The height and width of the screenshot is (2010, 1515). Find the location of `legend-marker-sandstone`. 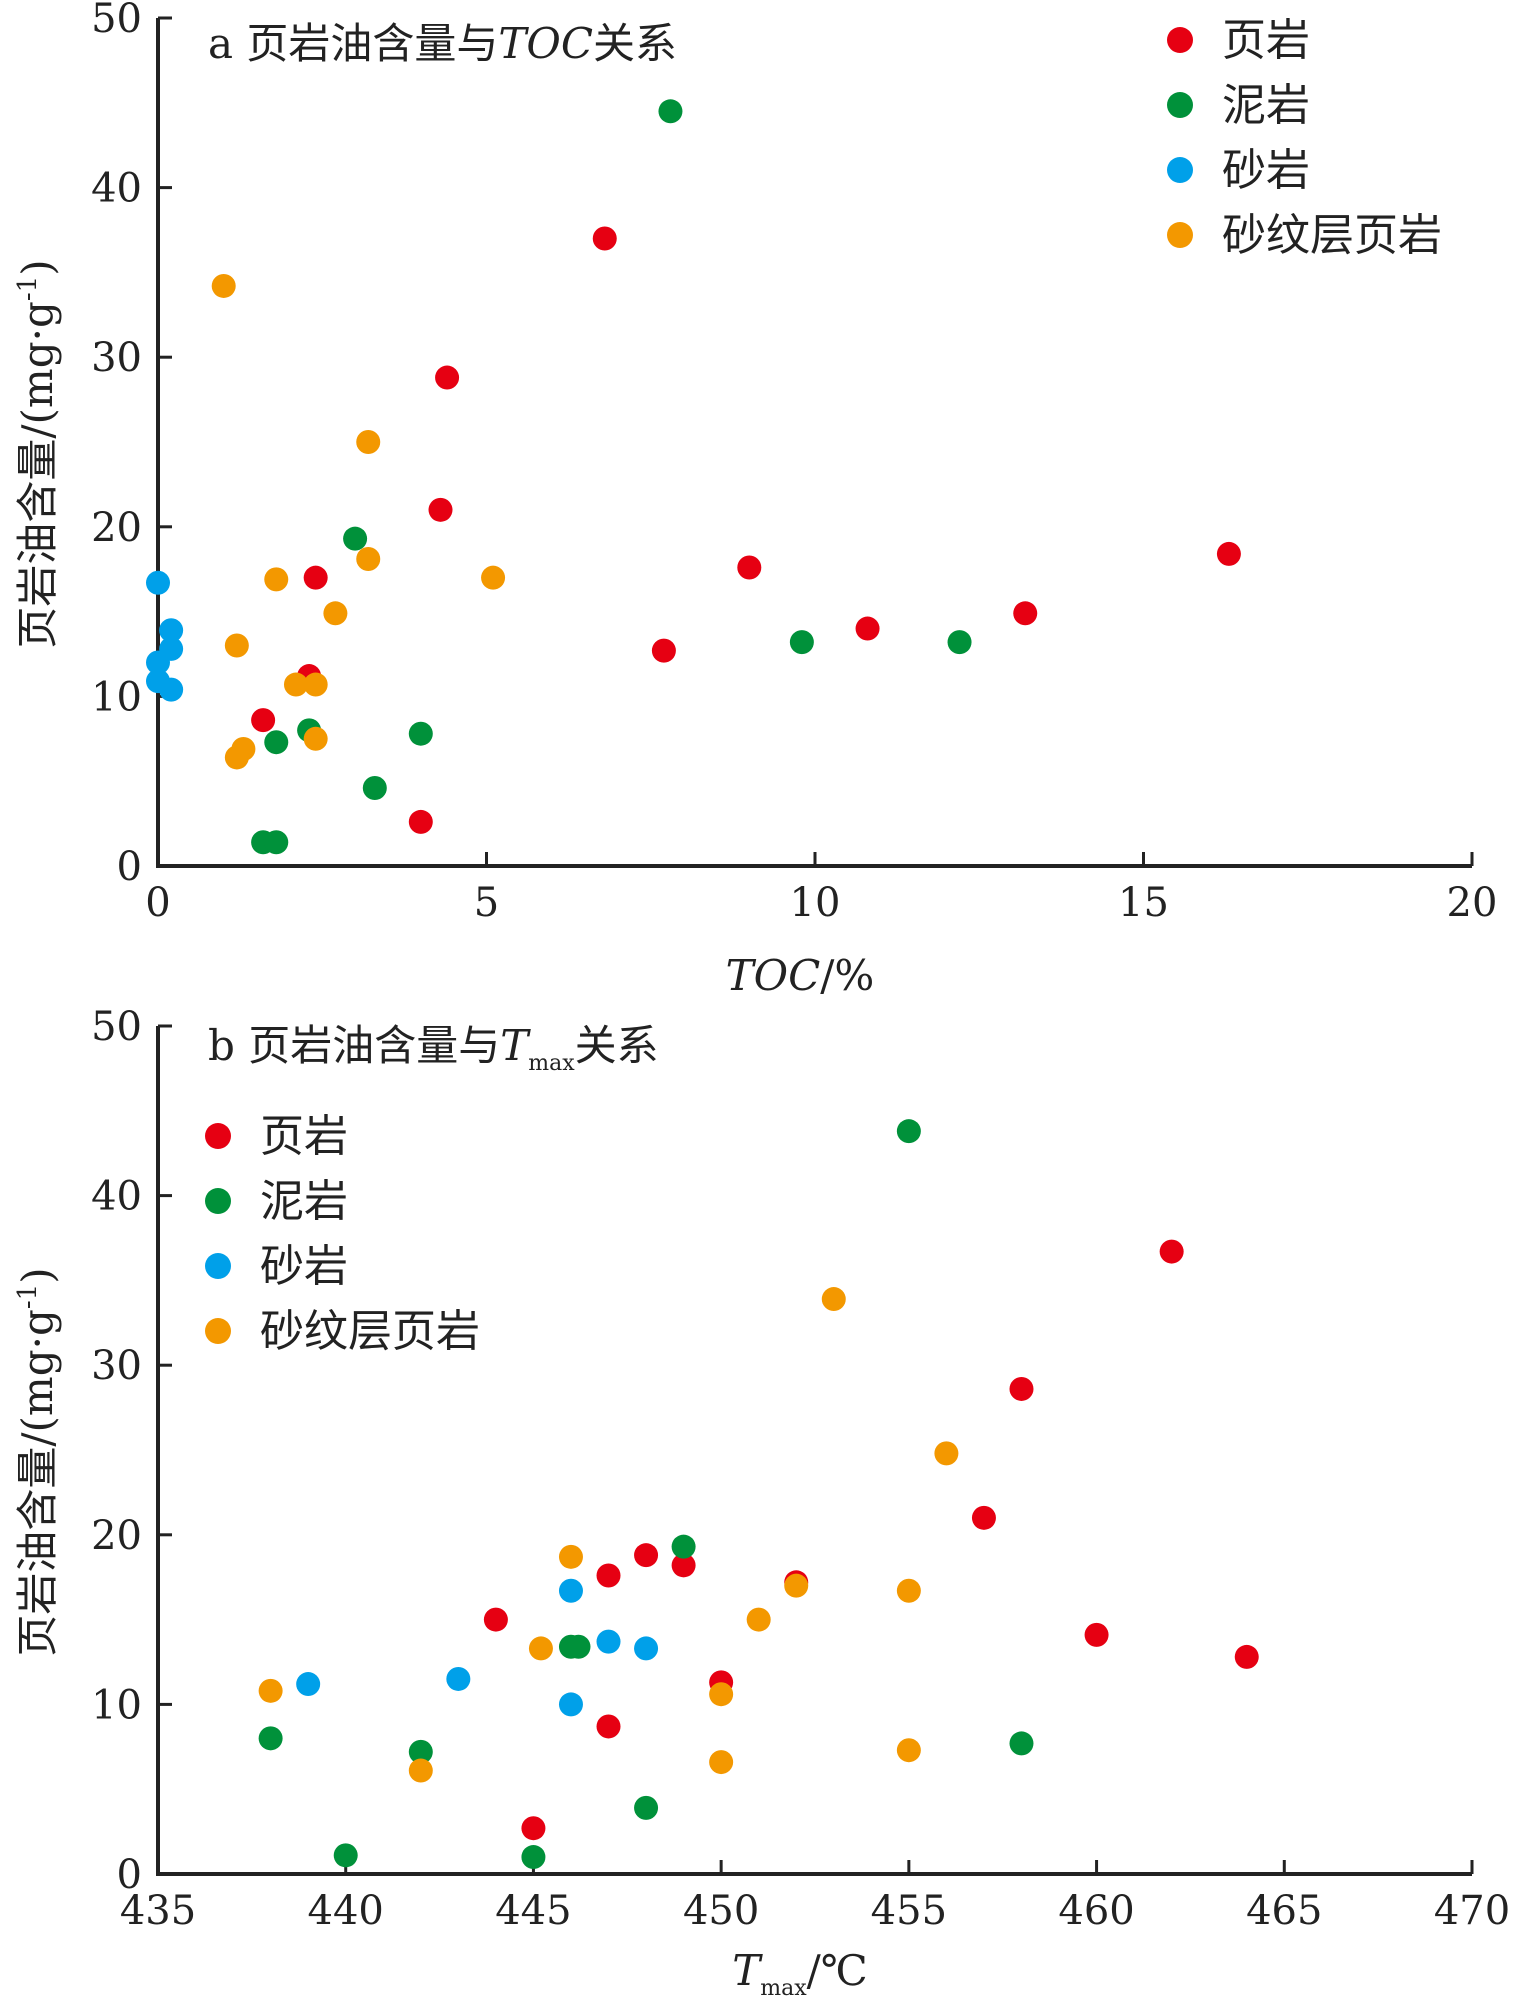

legend-marker-sandstone is located at coordinates (218, 1266).